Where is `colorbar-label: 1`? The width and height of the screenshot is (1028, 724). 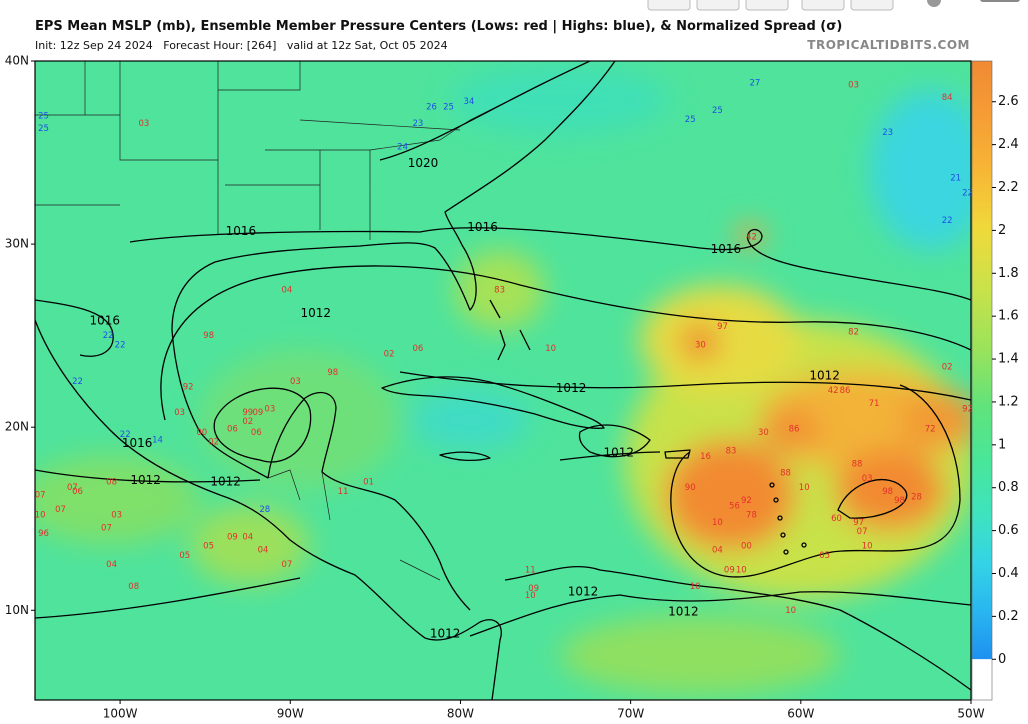
colorbar-label: 1 is located at coordinates (1002, 444).